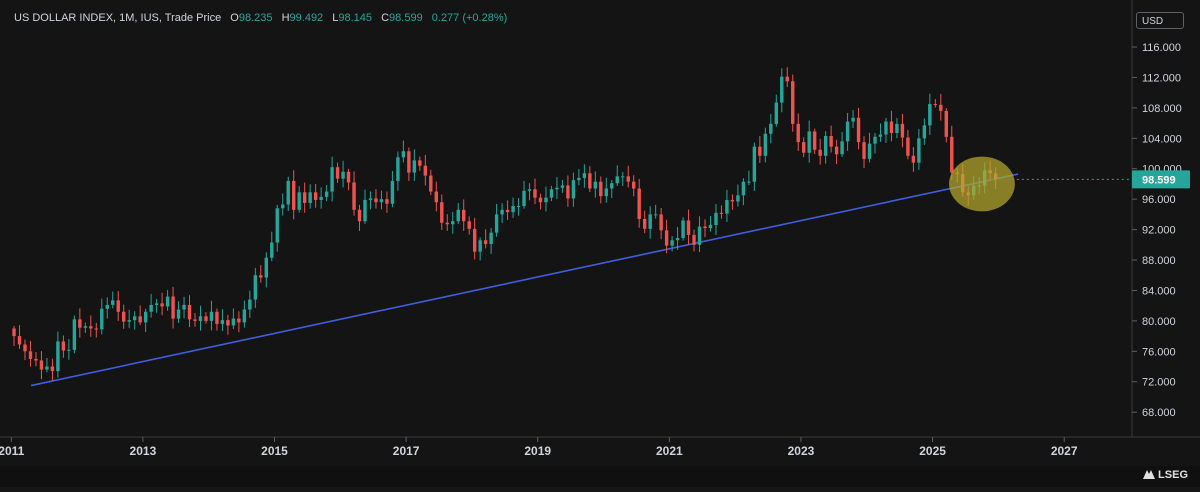  I want to click on time-axis: 2011 2013 2015 2017 2019 2021 2023 2025 2027, so click(600, 461).